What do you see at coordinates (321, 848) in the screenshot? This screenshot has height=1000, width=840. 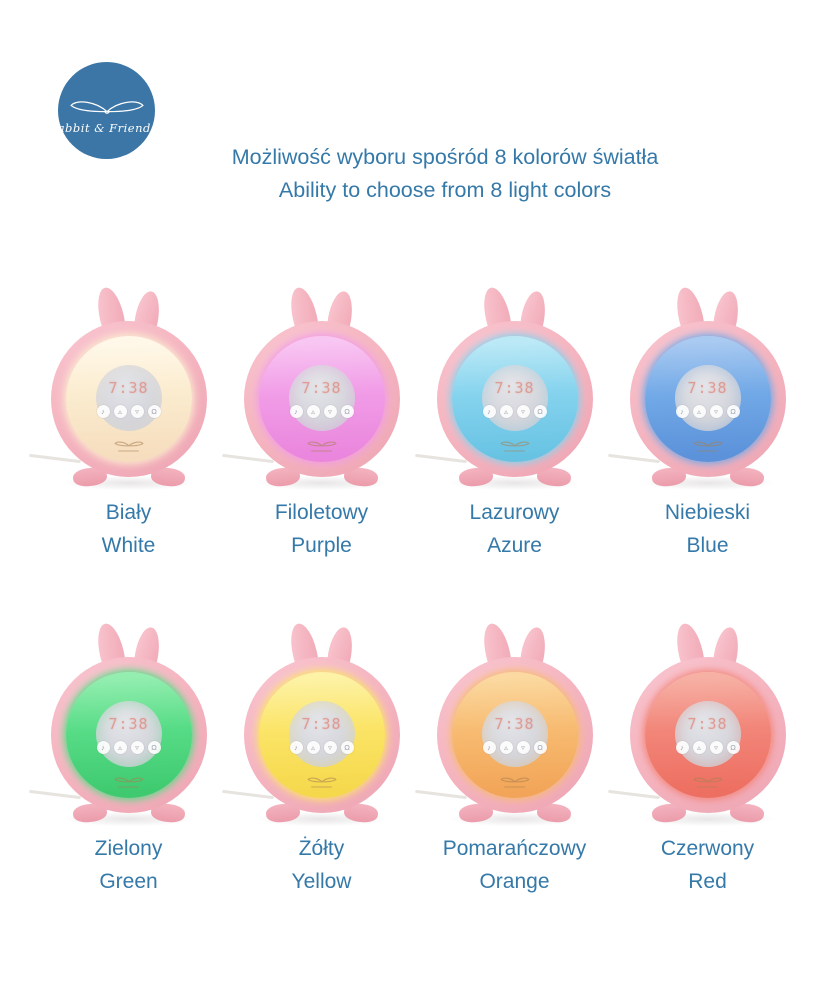 I see `color-name-polish: Żółty` at bounding box center [321, 848].